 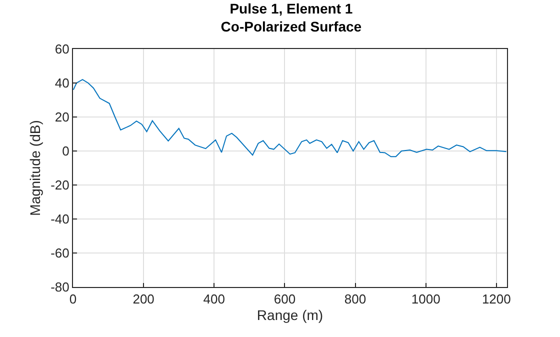 I want to click on y-tick-label: -60, so click(x=60, y=253).